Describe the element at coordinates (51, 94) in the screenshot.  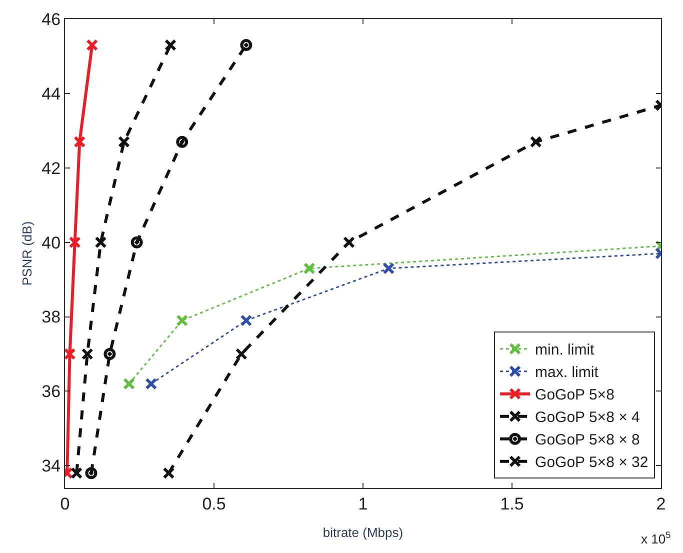
I see `y-tick-label: 44` at that location.